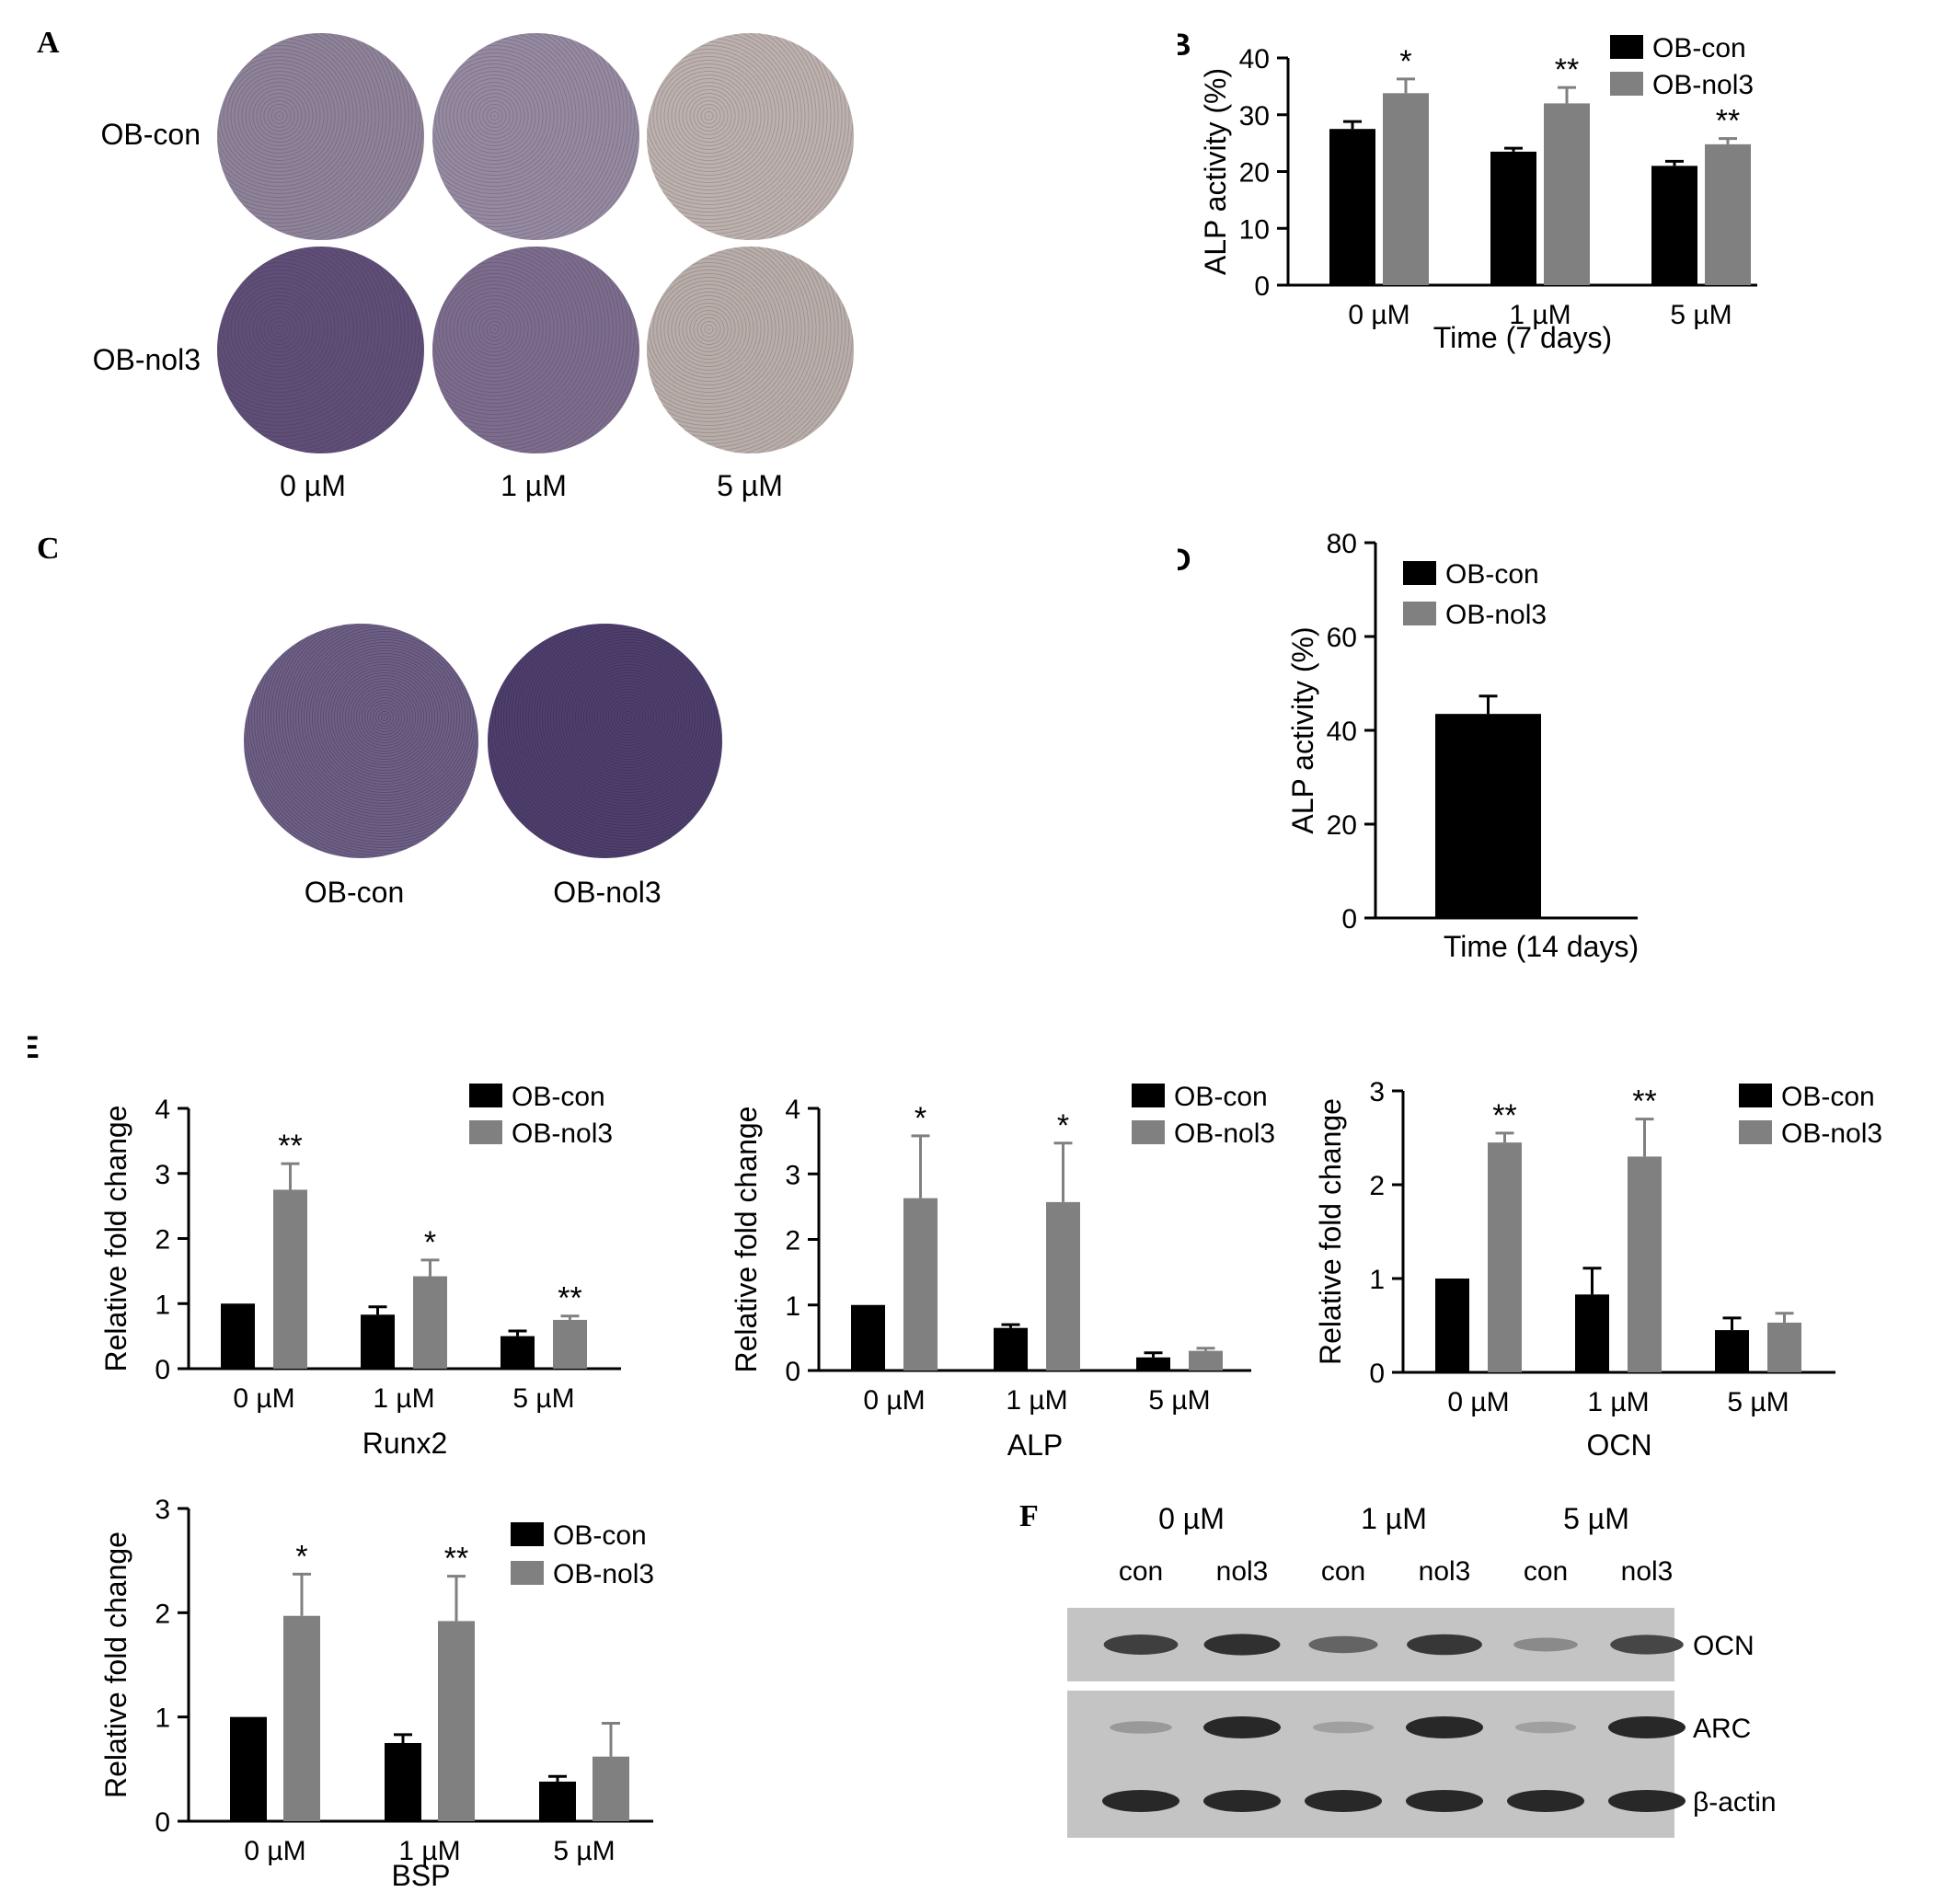 This screenshot has width=1956, height=1904. What do you see at coordinates (1619, 1445) in the screenshot?
I see `x-axis-label: OCN` at bounding box center [1619, 1445].